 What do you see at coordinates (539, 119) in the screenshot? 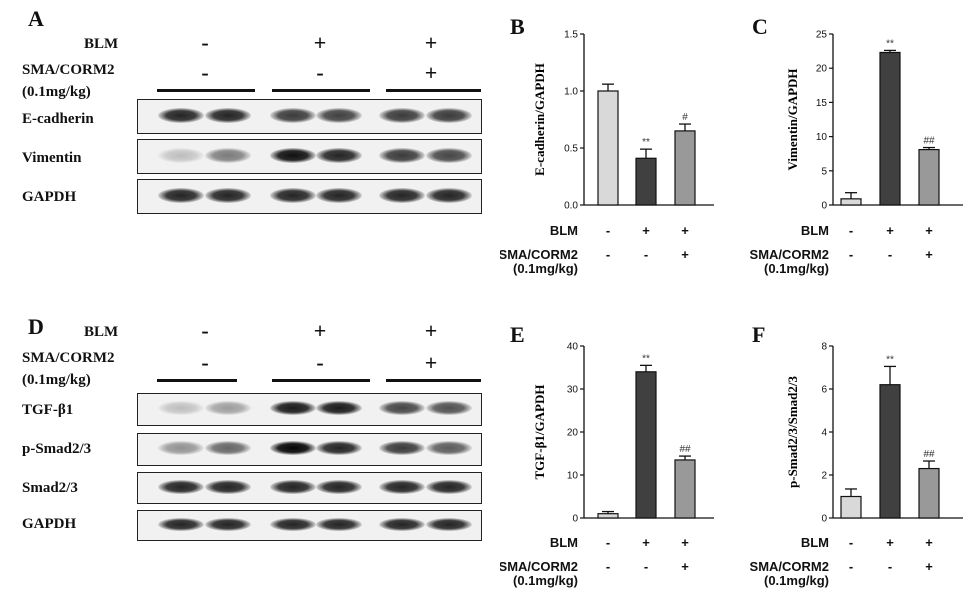
I see `y-axis-label: E-cadherin/GAPDH` at bounding box center [539, 119].